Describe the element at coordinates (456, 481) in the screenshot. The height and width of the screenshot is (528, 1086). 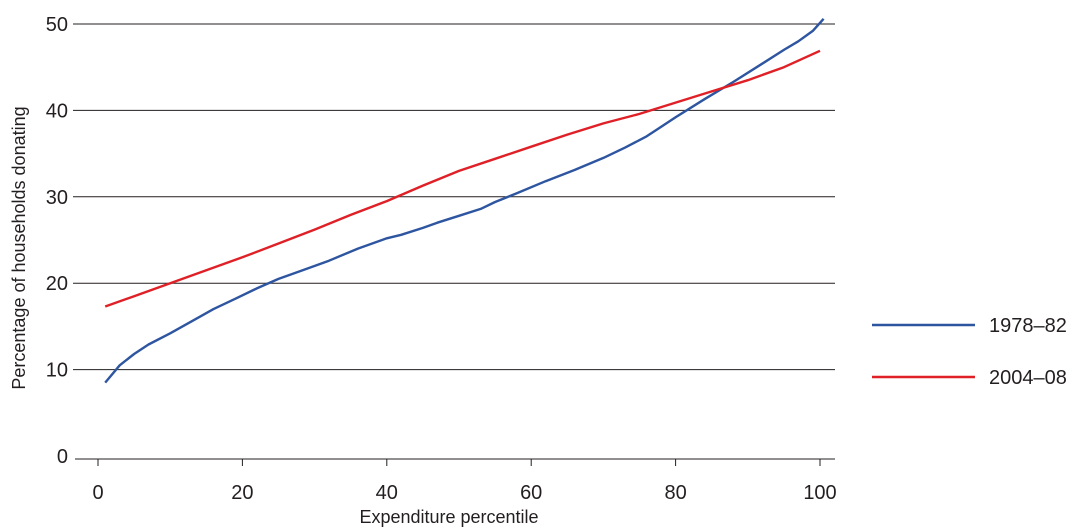
I see `x-axis: 0 20 40 60 80 100` at that location.